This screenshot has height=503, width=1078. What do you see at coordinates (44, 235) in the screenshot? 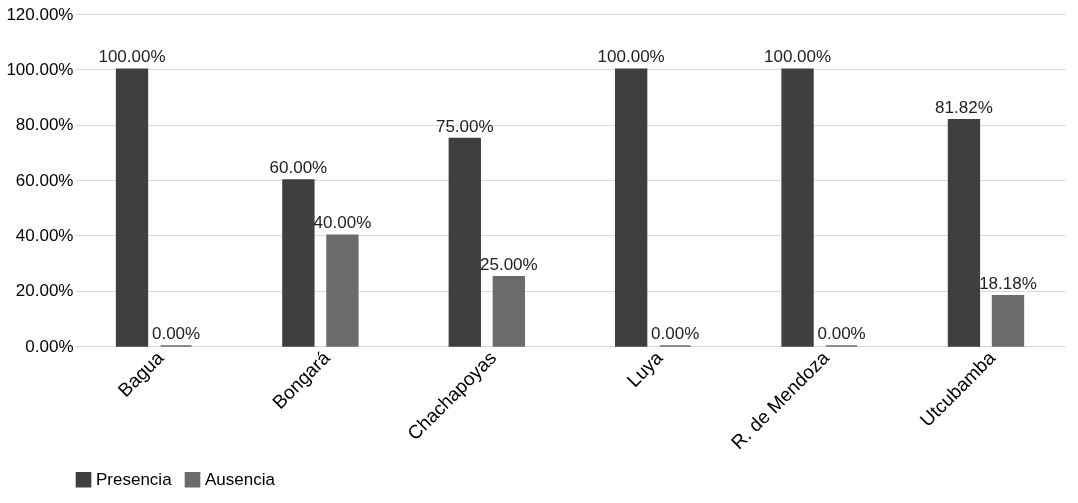
I see `y-tick-label: 40.00%` at bounding box center [44, 235].